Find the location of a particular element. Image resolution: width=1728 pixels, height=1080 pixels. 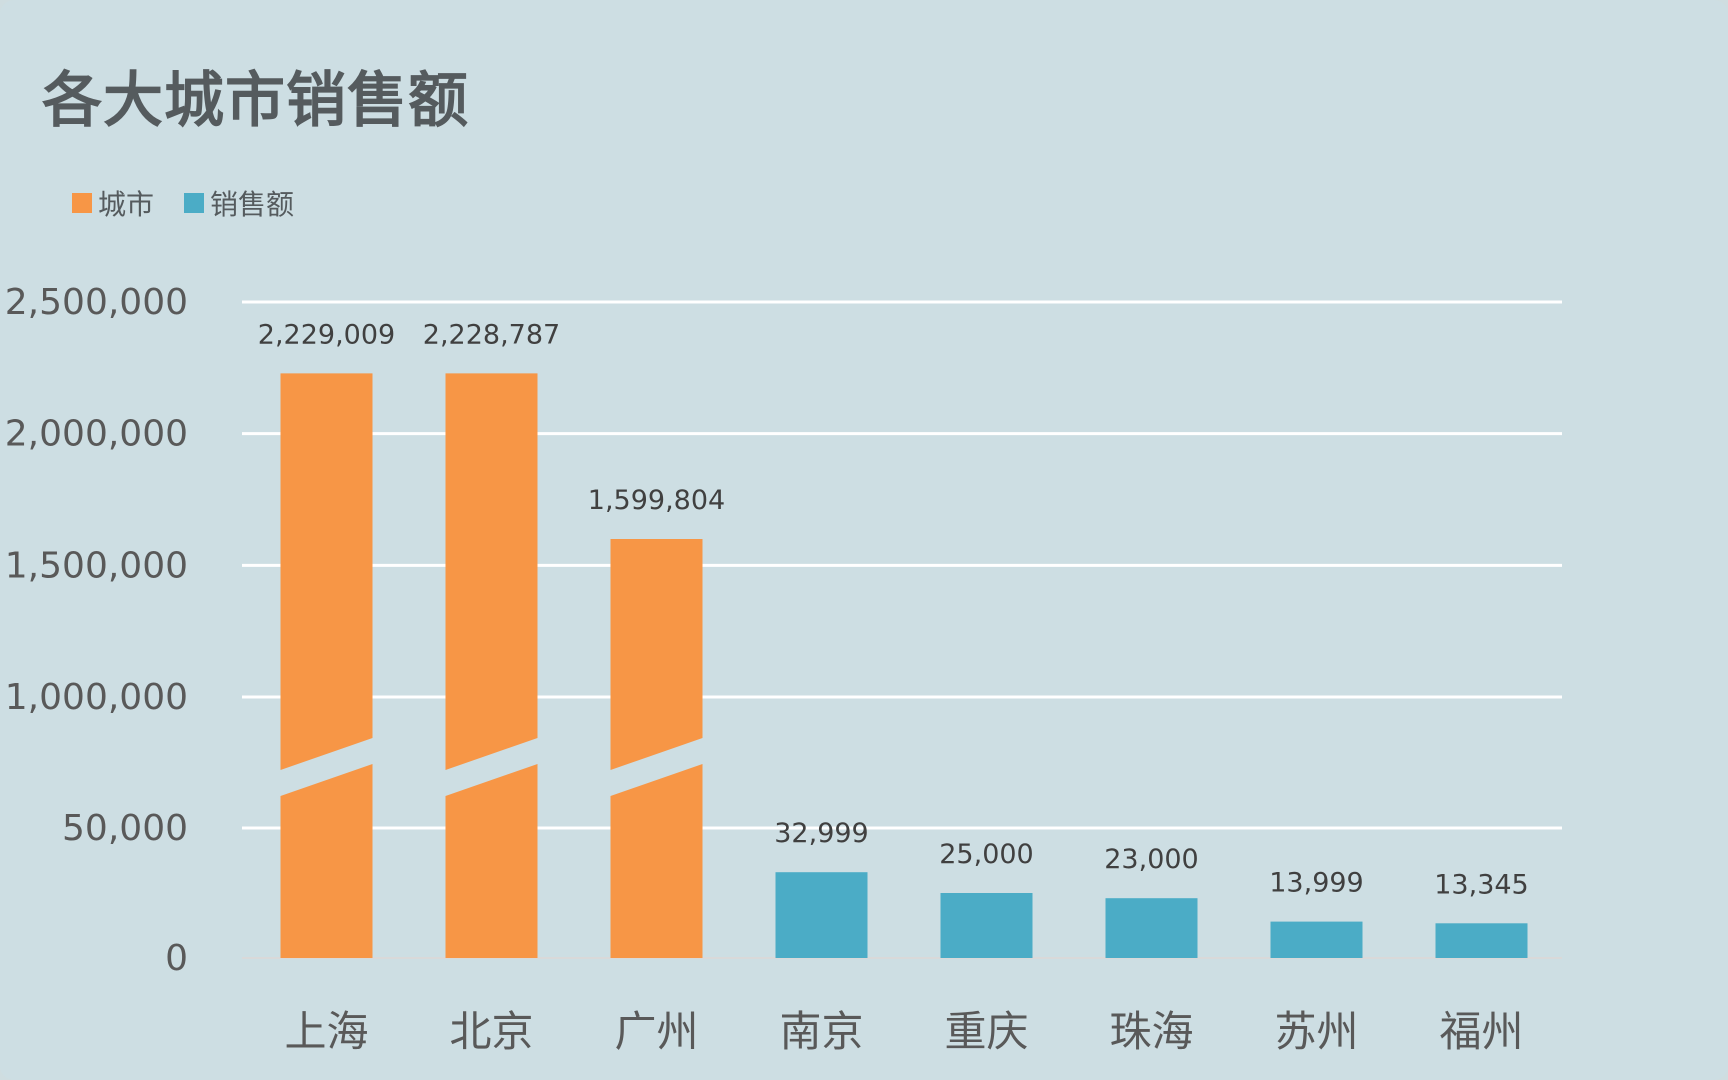

y-tick-label: 0 is located at coordinates (176, 958).